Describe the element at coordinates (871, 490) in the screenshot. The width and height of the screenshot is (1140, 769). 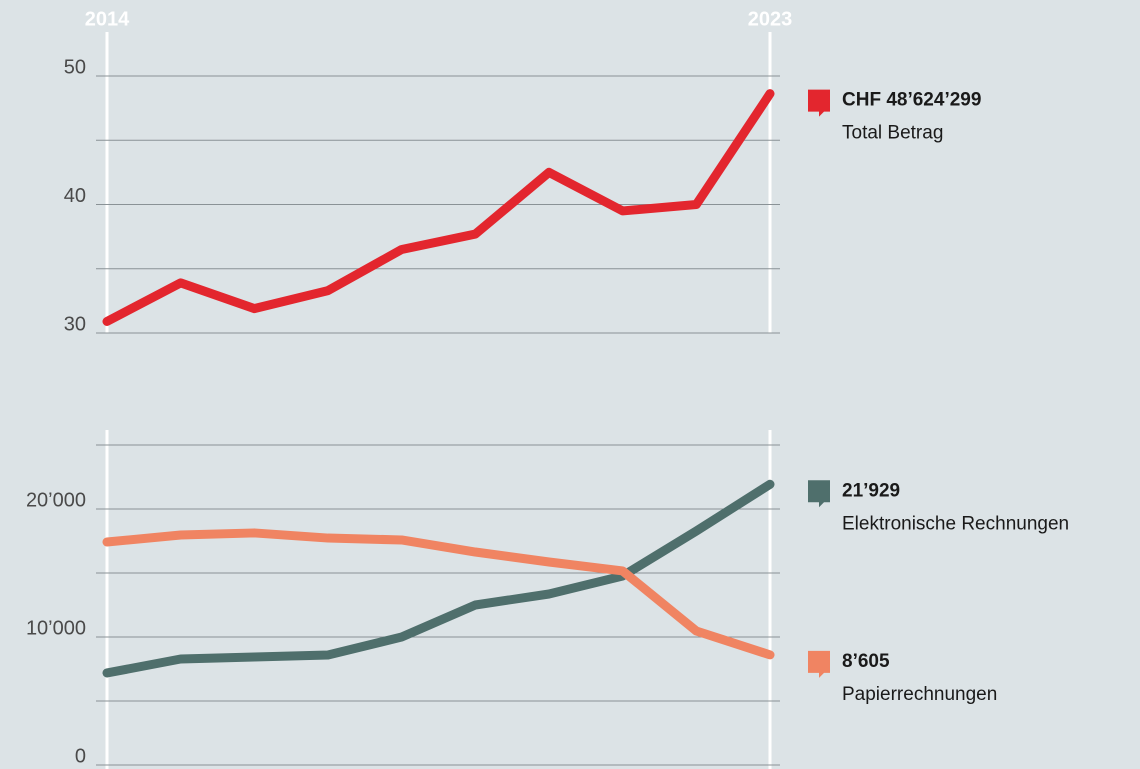
I see `value-label: 21’929` at that location.